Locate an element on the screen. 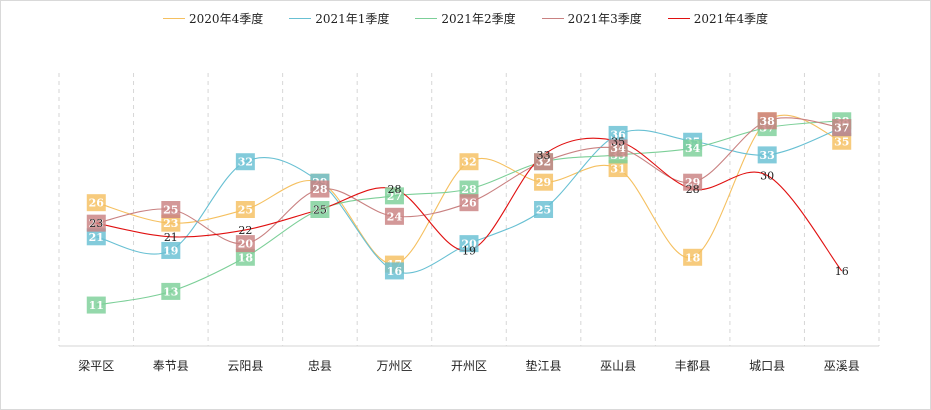 The image size is (931, 410). x-tick-label: 忠县 is located at coordinates (320, 366).